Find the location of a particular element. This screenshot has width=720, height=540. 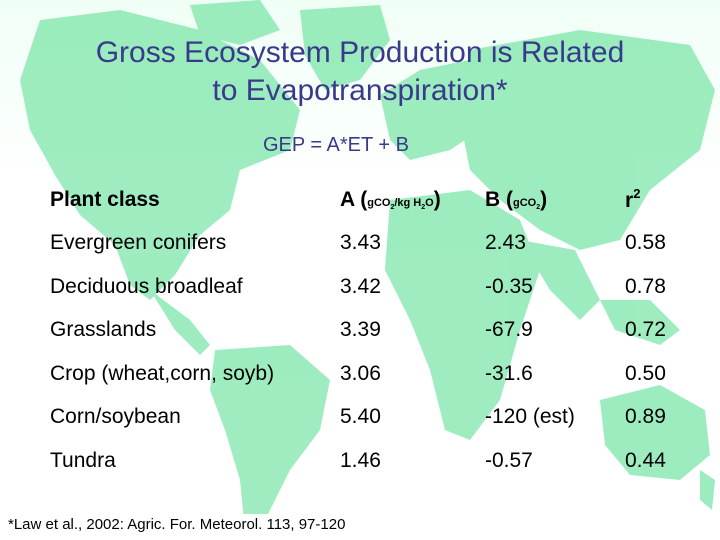

cell-b: -67.9 is located at coordinates (509, 330).